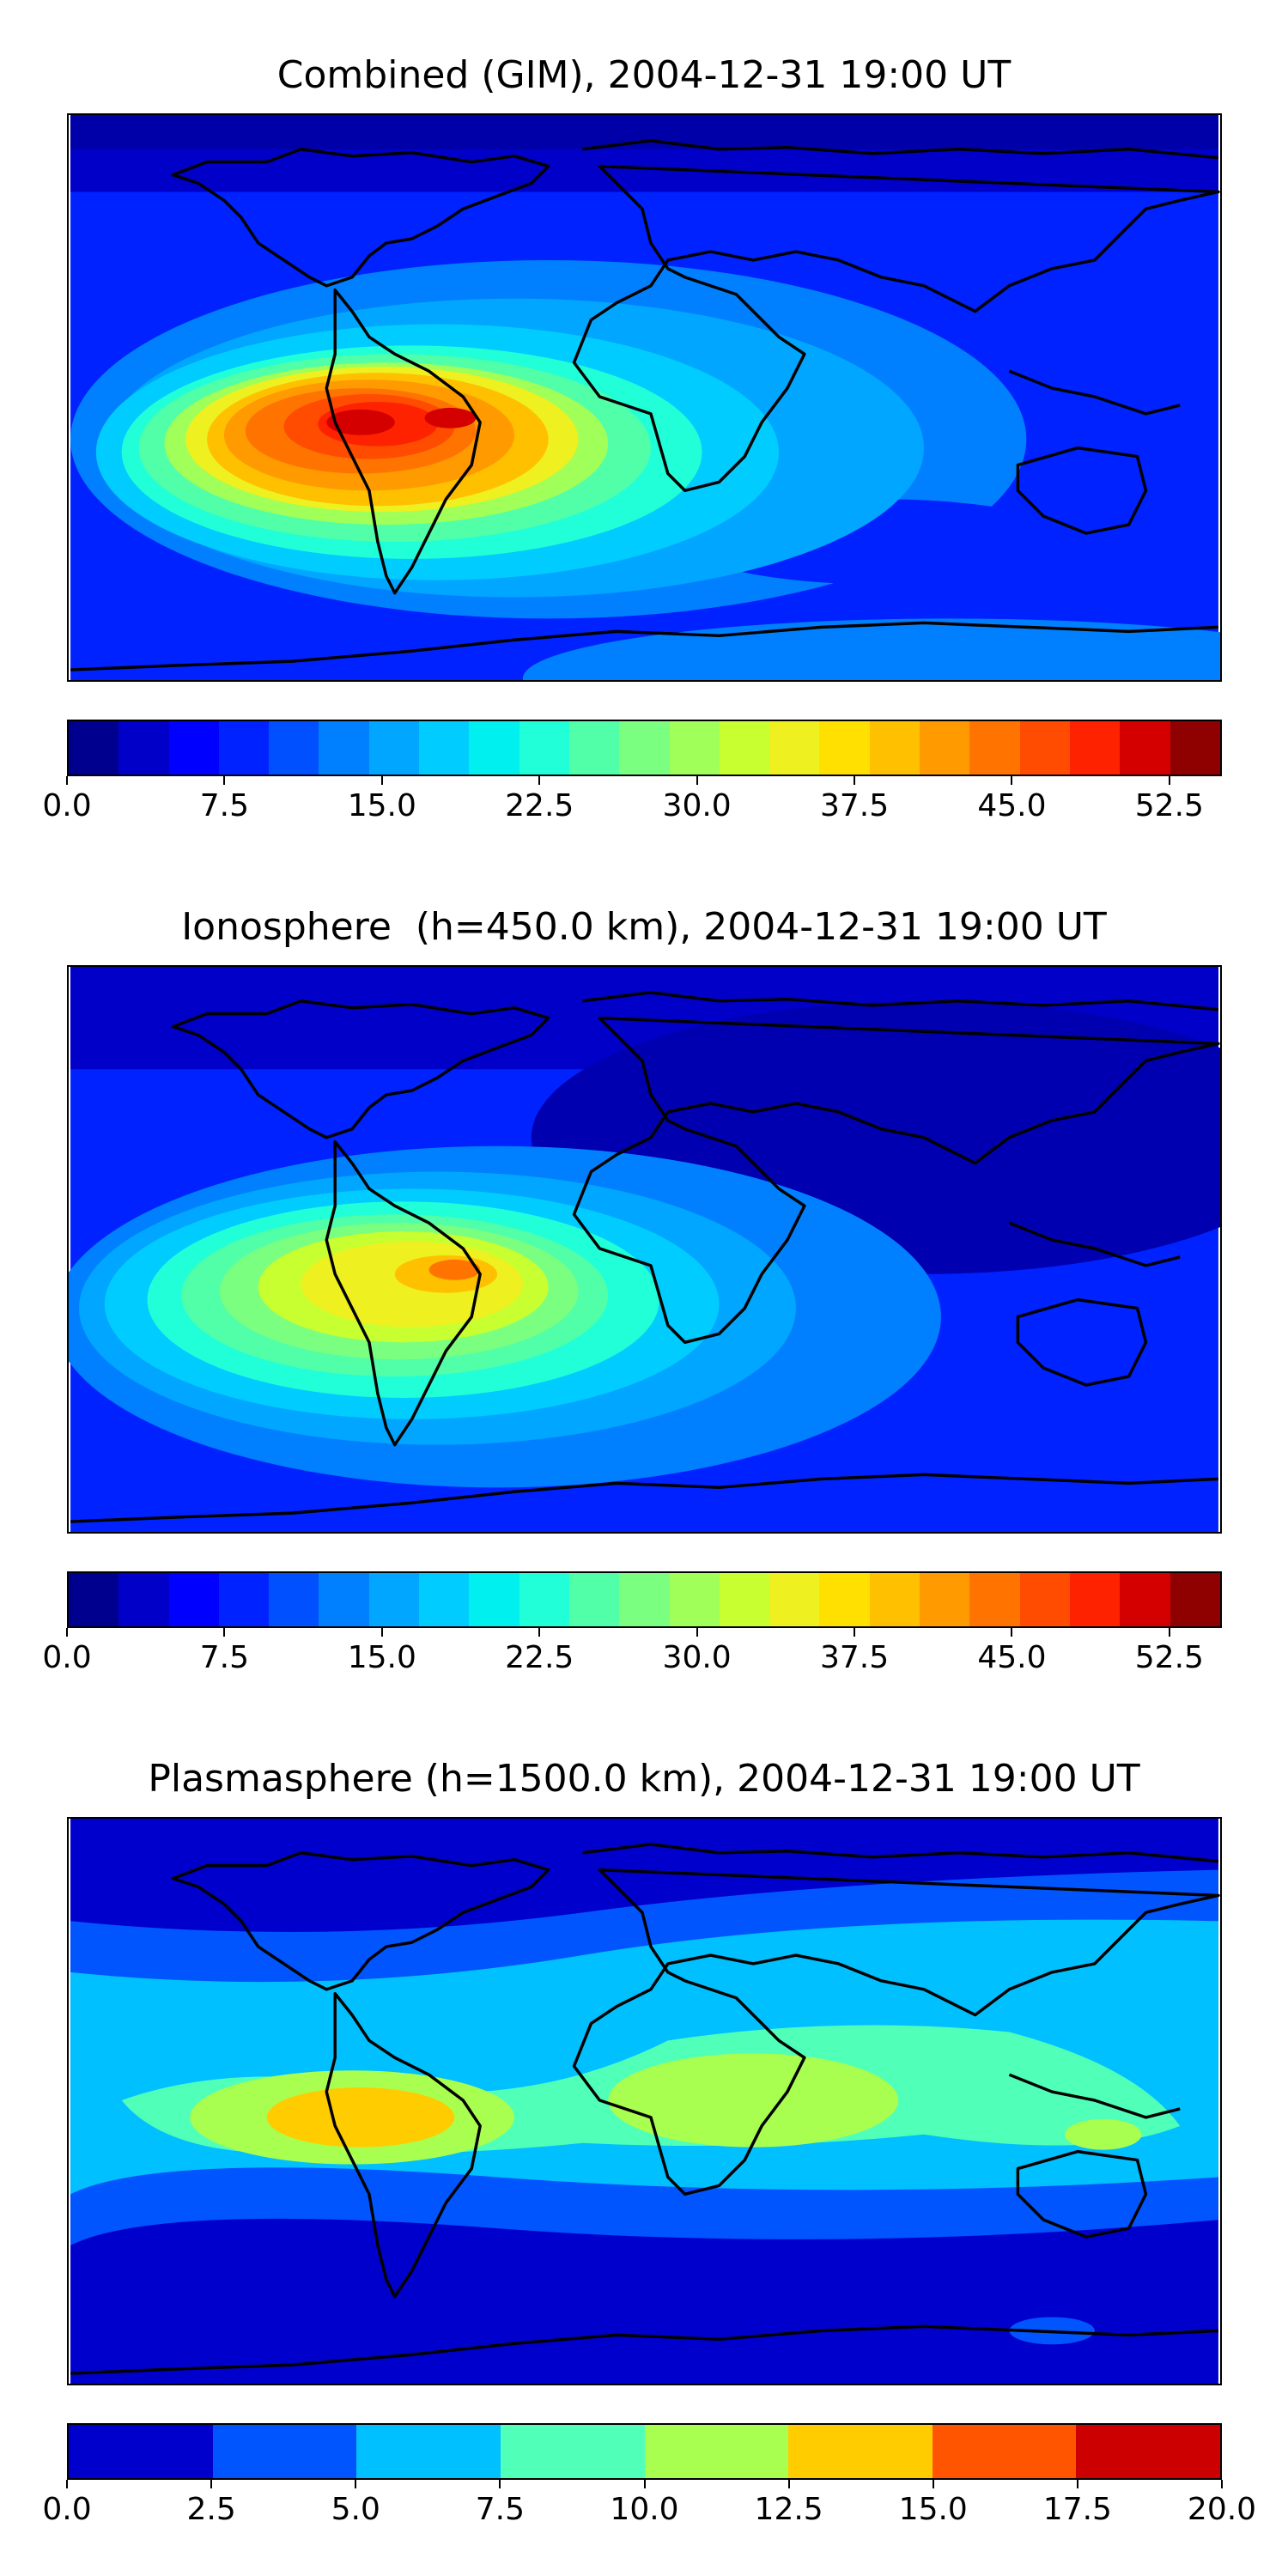 This screenshot has height=2576, width=1288. Describe the element at coordinates (854, 1657) in the screenshot. I see `tick-label: 37.5` at that location.